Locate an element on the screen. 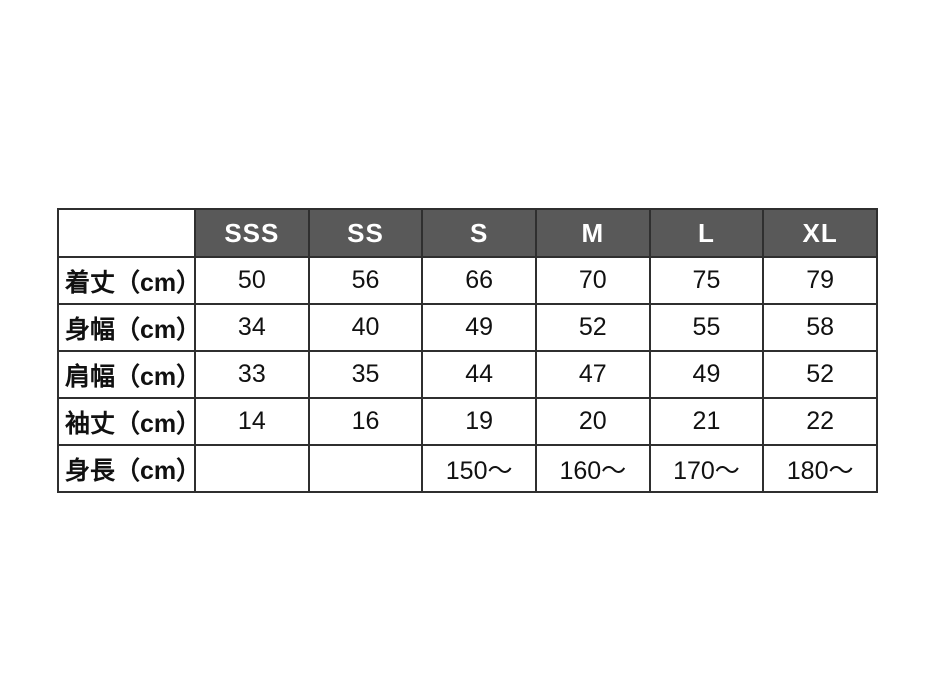 The image size is (930, 700). value-cell: 44 is located at coordinates (479, 374).